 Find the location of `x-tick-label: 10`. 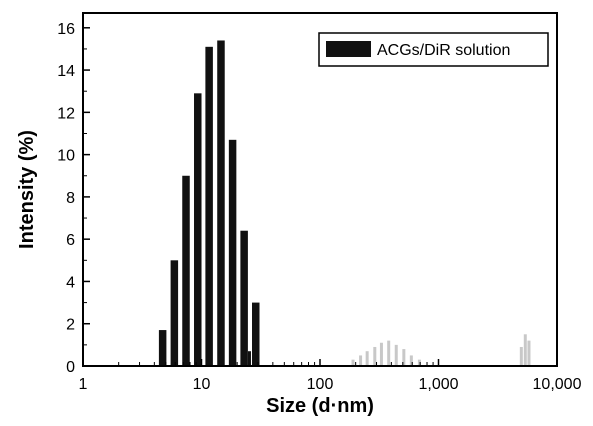

x-tick-label: 10 is located at coordinates (202, 384).